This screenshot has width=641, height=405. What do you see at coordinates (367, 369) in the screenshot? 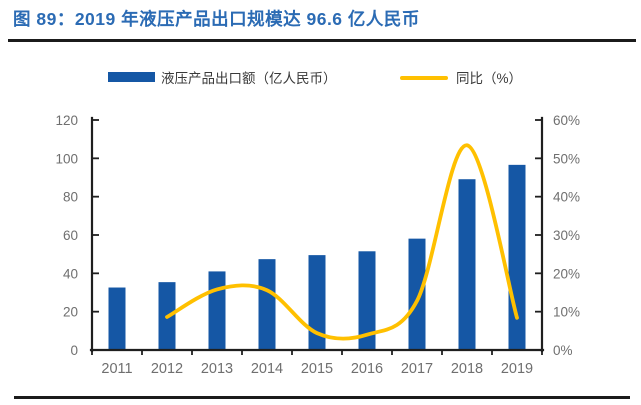
I see `x-axis-label-2016: 2016` at bounding box center [367, 369].